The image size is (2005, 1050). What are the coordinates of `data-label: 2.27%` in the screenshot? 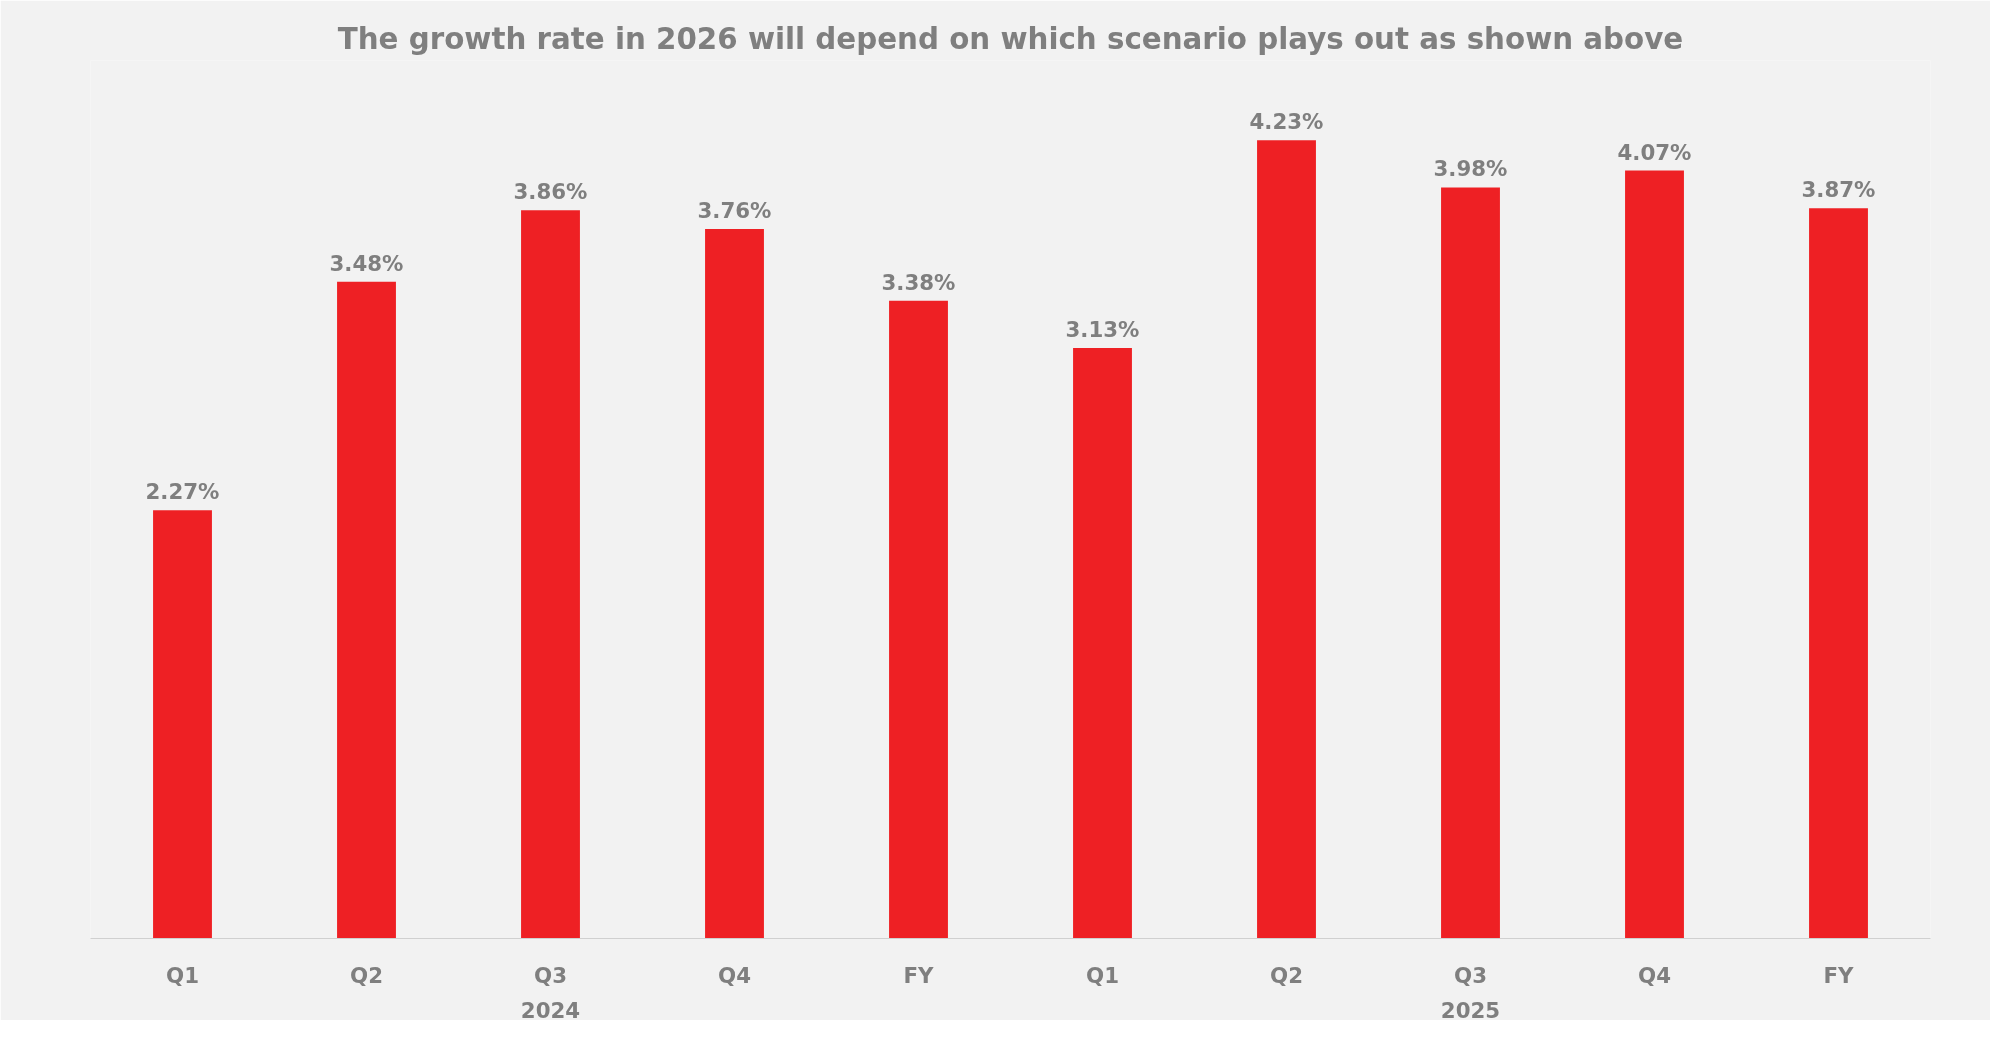 It's located at (182, 492).